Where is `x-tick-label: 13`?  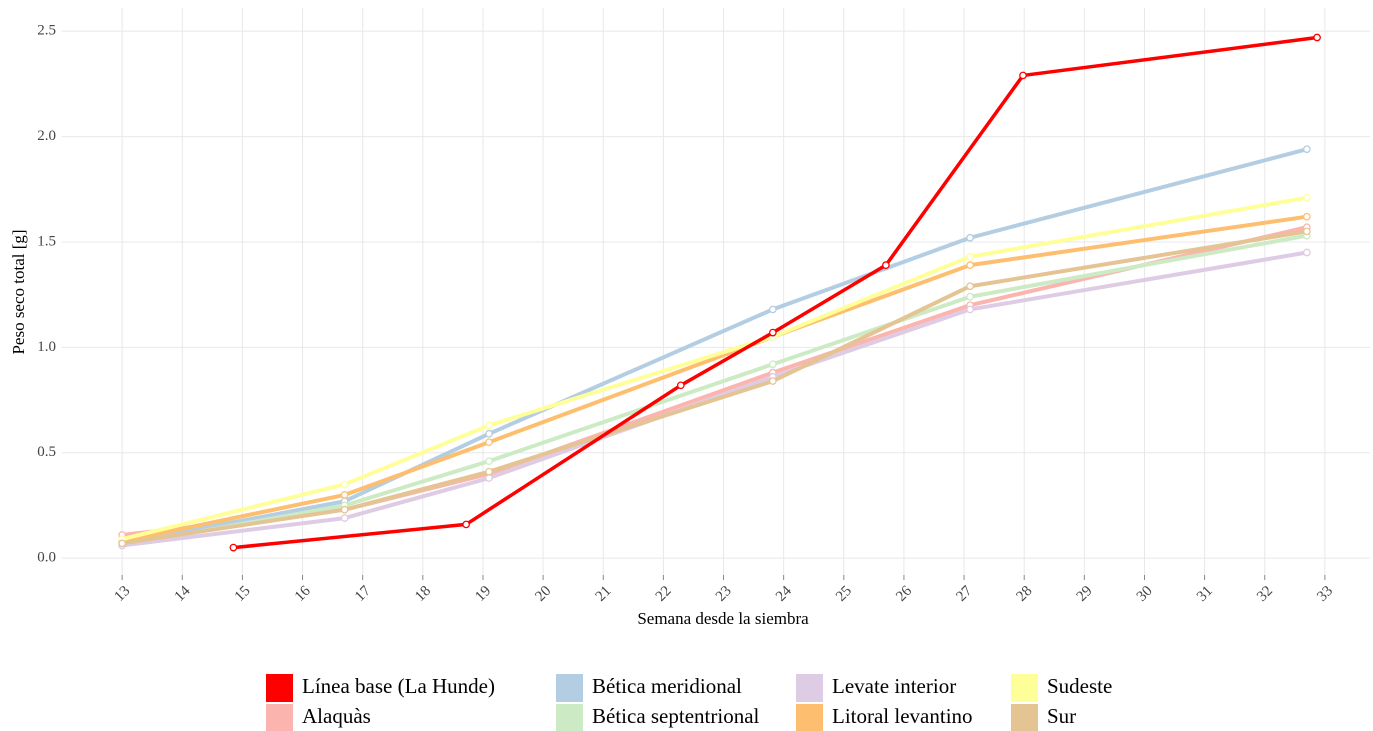
x-tick-label: 13 is located at coordinates (122, 594).